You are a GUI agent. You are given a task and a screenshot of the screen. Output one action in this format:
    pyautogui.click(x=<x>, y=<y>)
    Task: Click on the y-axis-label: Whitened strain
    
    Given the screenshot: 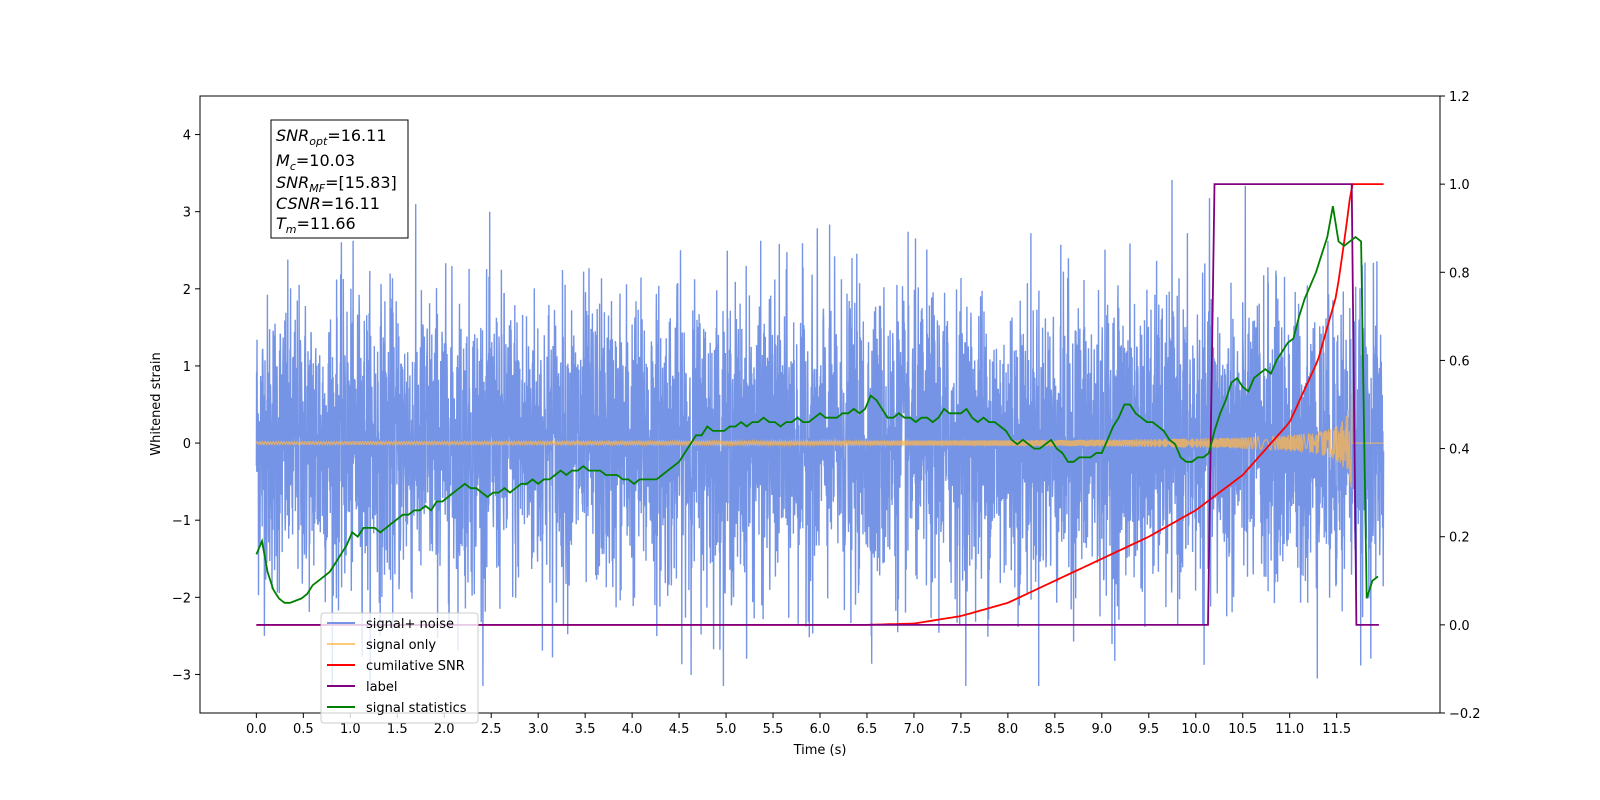 What is the action you would take?
    pyautogui.click(x=156, y=403)
    